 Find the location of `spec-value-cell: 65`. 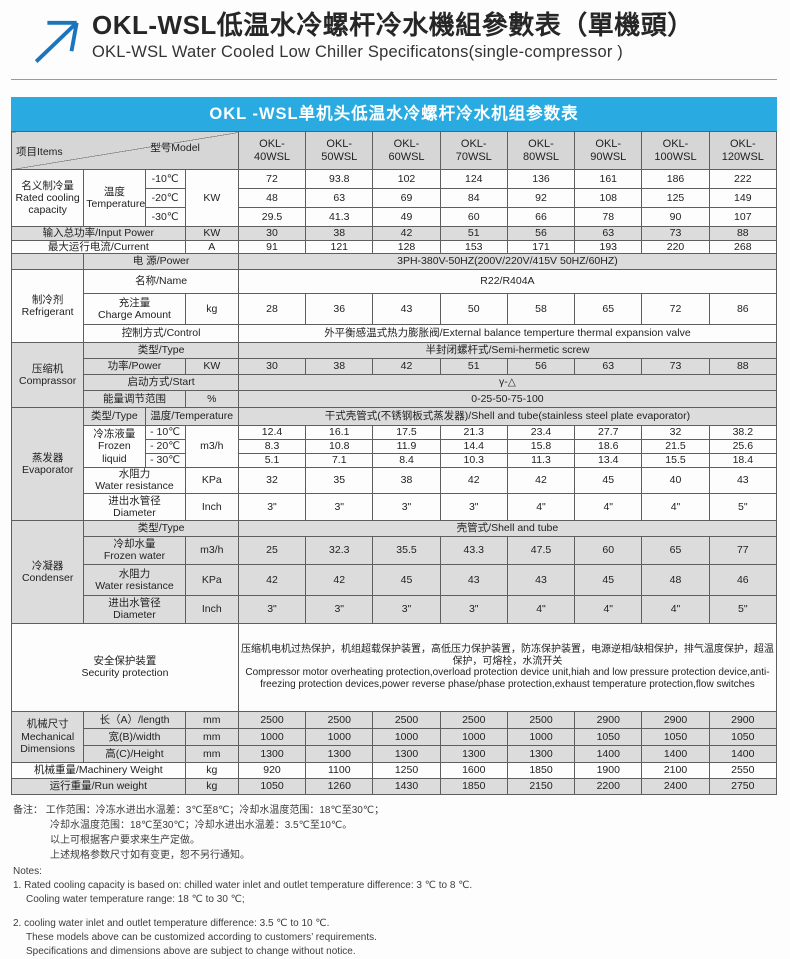

spec-value-cell: 65 is located at coordinates (675, 550).